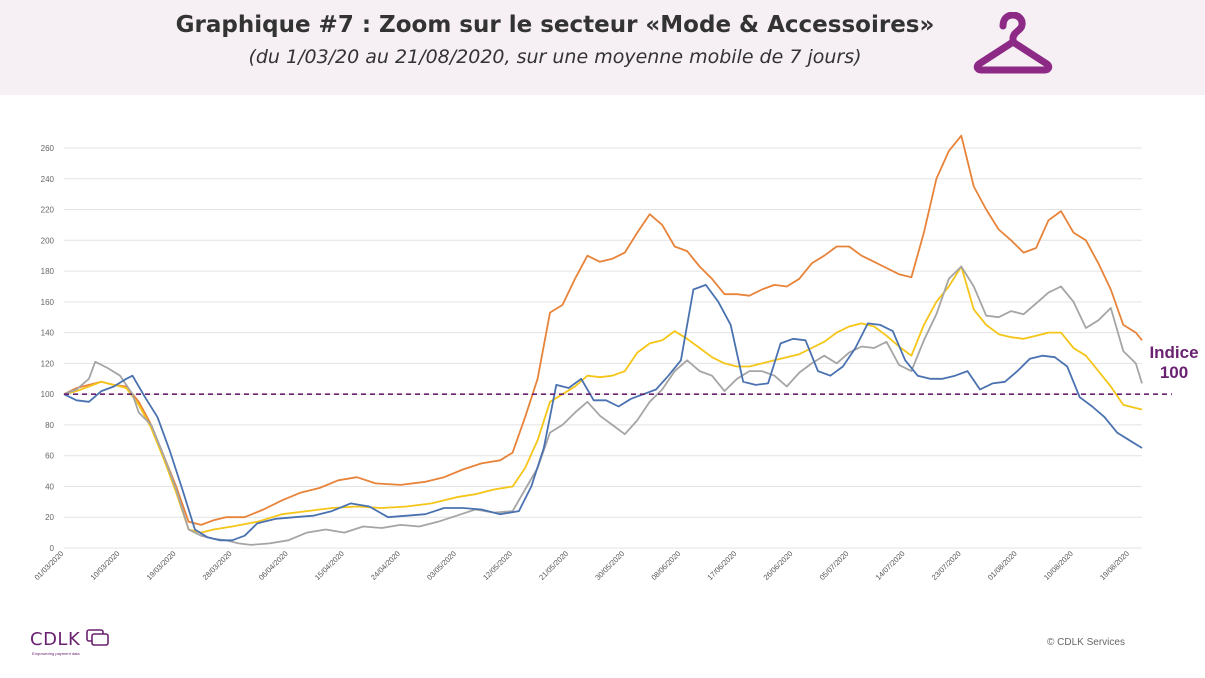  What do you see at coordinates (48, 363) in the screenshot?
I see `y-tick-label: 120` at bounding box center [48, 363].